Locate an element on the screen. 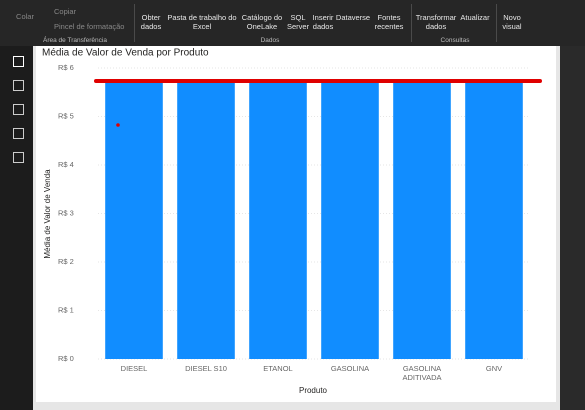 This screenshot has height=410, width=585. ribbon-button: SQL Server is located at coordinates (298, 22).